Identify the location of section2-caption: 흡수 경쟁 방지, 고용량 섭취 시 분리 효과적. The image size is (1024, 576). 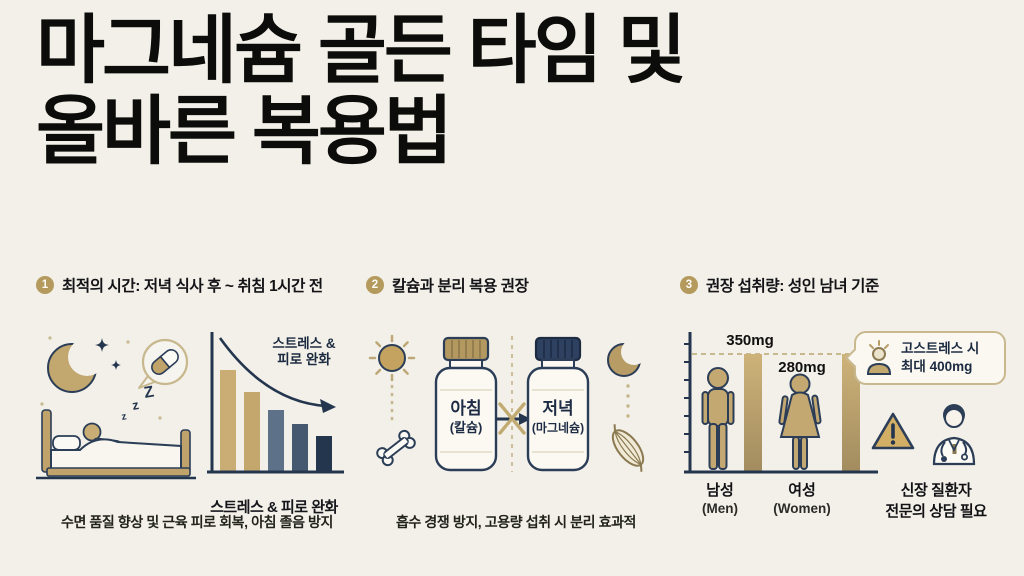
(516, 522).